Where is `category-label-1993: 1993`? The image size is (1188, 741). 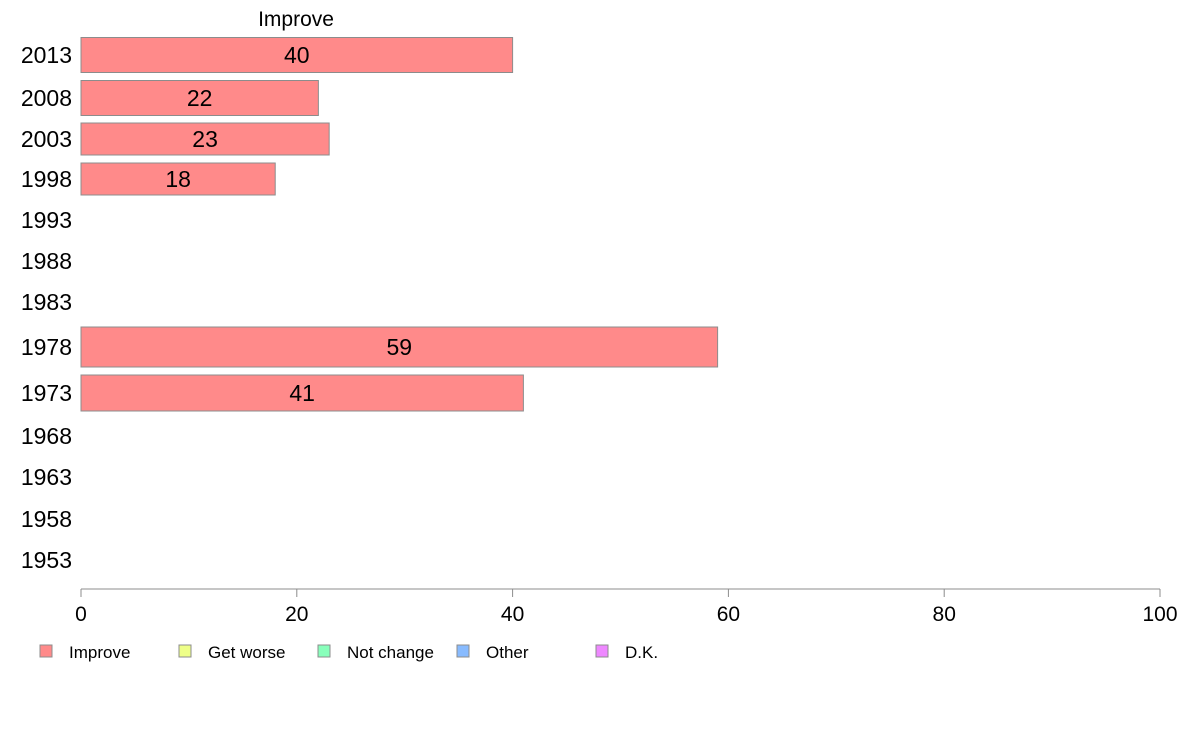 category-label-1993: 1993 is located at coordinates (46, 220).